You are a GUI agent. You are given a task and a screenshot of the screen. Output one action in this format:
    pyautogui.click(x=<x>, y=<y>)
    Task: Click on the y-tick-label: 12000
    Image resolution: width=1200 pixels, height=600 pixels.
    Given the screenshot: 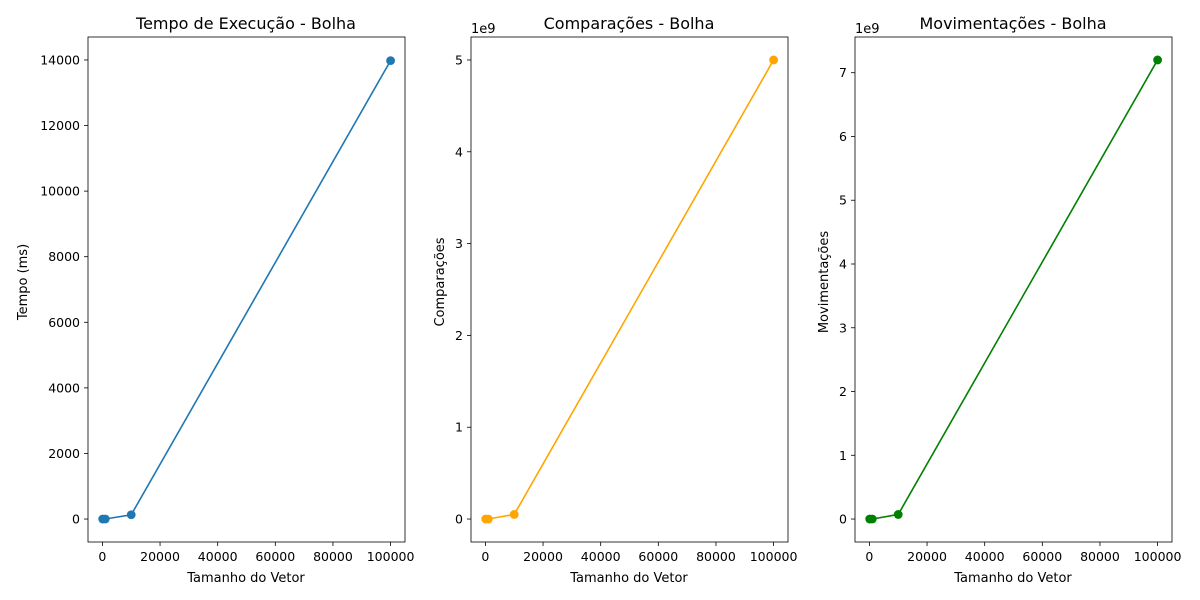 What is the action you would take?
    pyautogui.click(x=60, y=125)
    